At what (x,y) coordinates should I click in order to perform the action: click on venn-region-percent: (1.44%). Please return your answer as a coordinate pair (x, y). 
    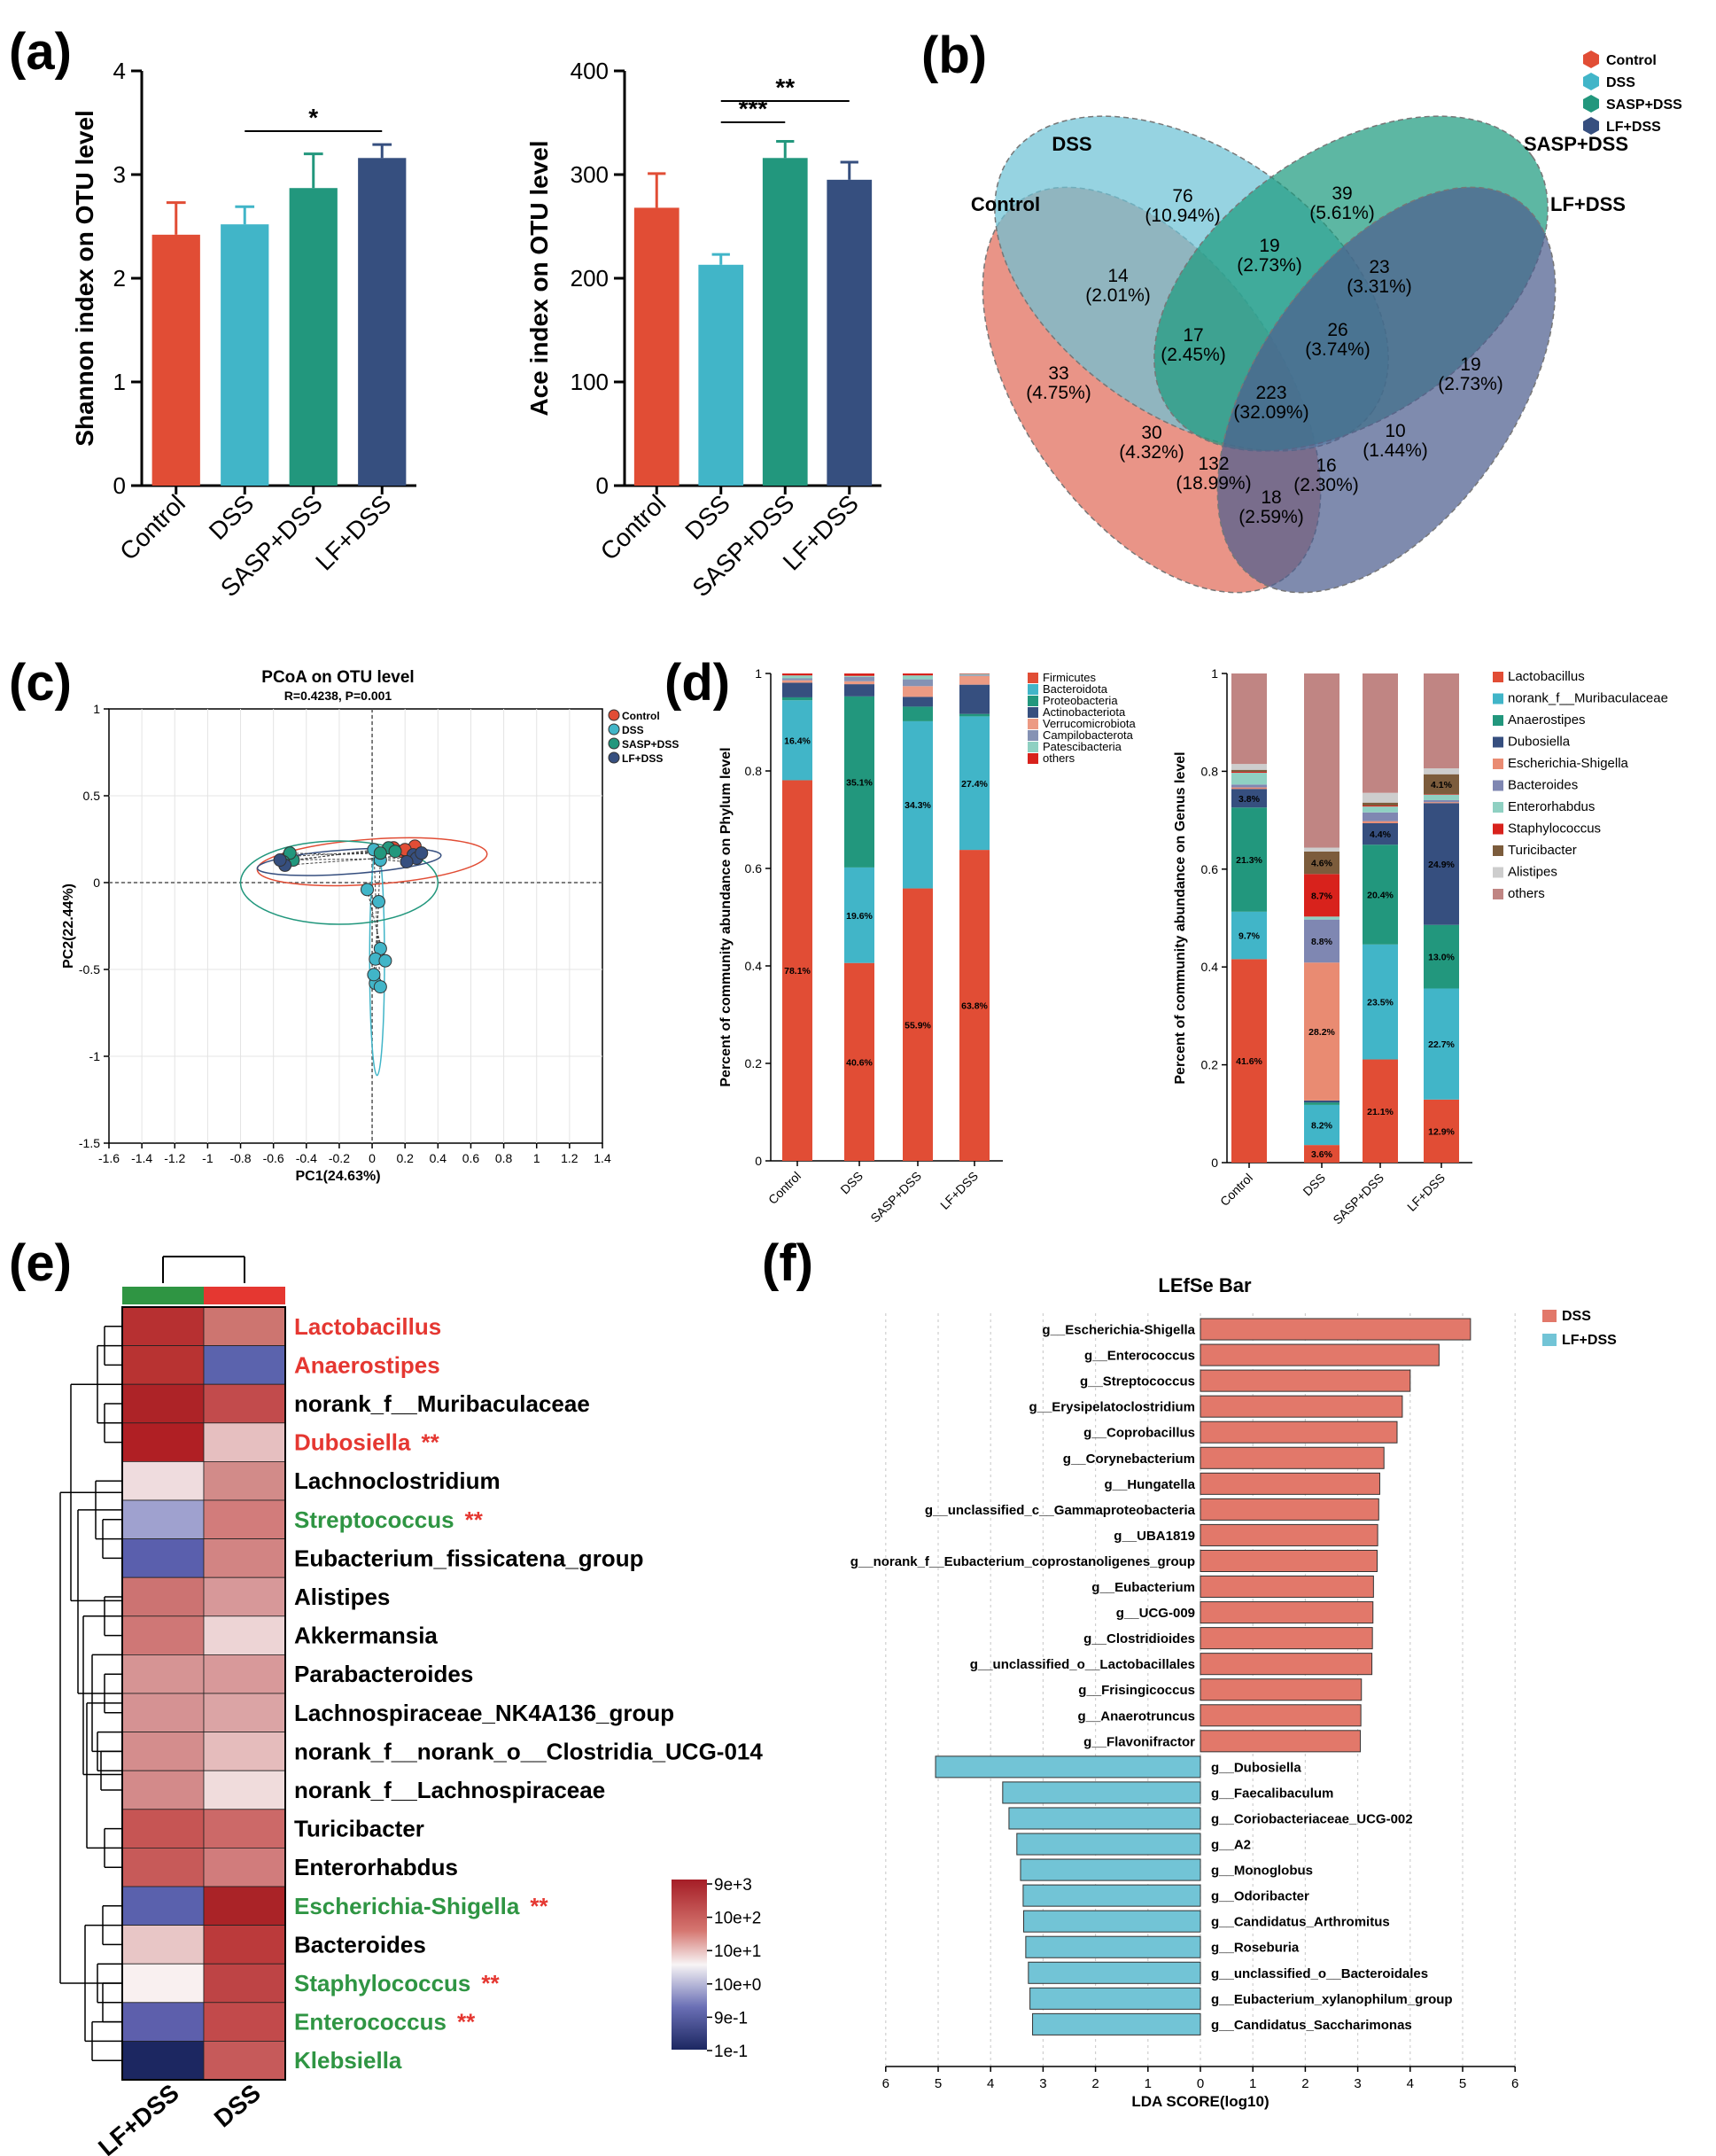
    Looking at the image, I should click on (1396, 450).